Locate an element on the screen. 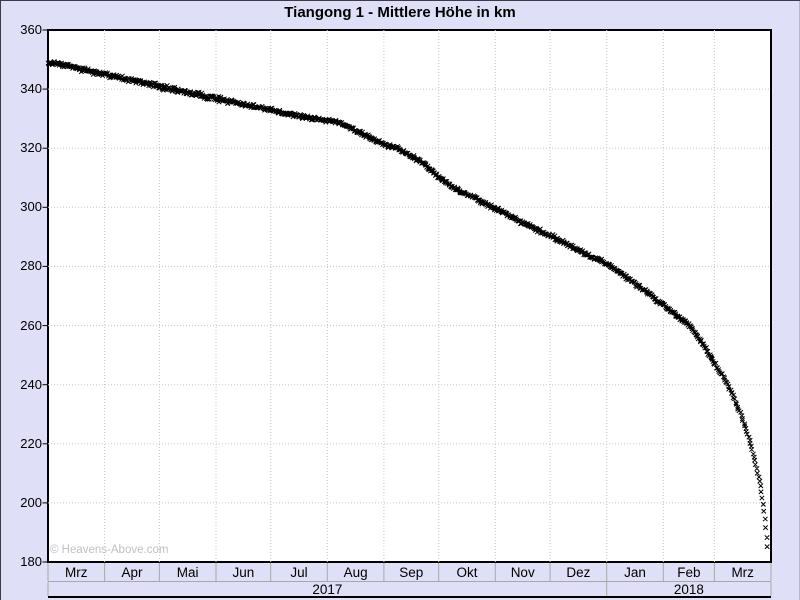 The height and width of the screenshot is (600, 800). y-axis-tick-label: 200 is located at coordinates (31, 502).